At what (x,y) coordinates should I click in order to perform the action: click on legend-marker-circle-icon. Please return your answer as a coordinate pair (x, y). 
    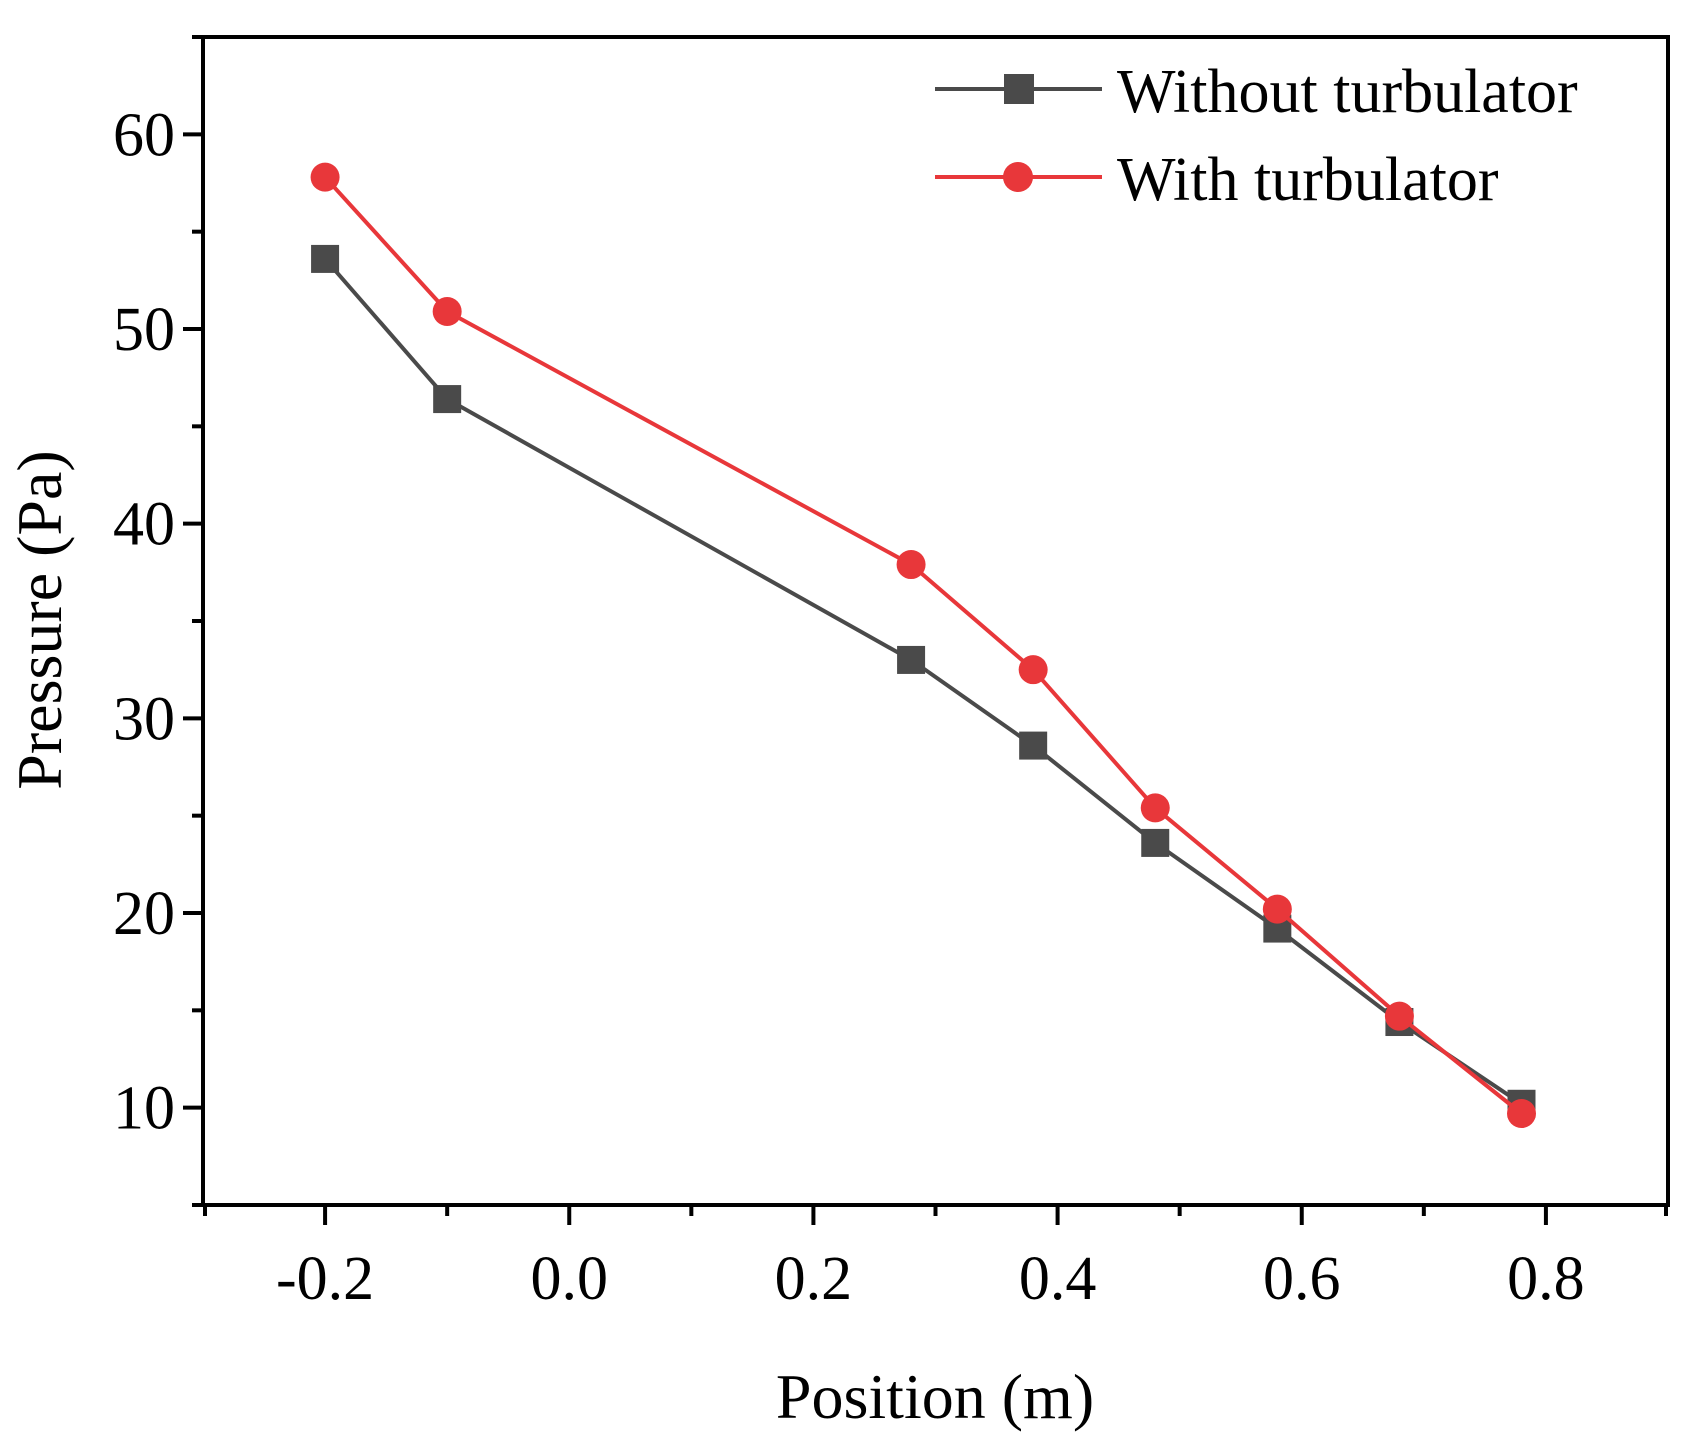
    Looking at the image, I should click on (1018, 177).